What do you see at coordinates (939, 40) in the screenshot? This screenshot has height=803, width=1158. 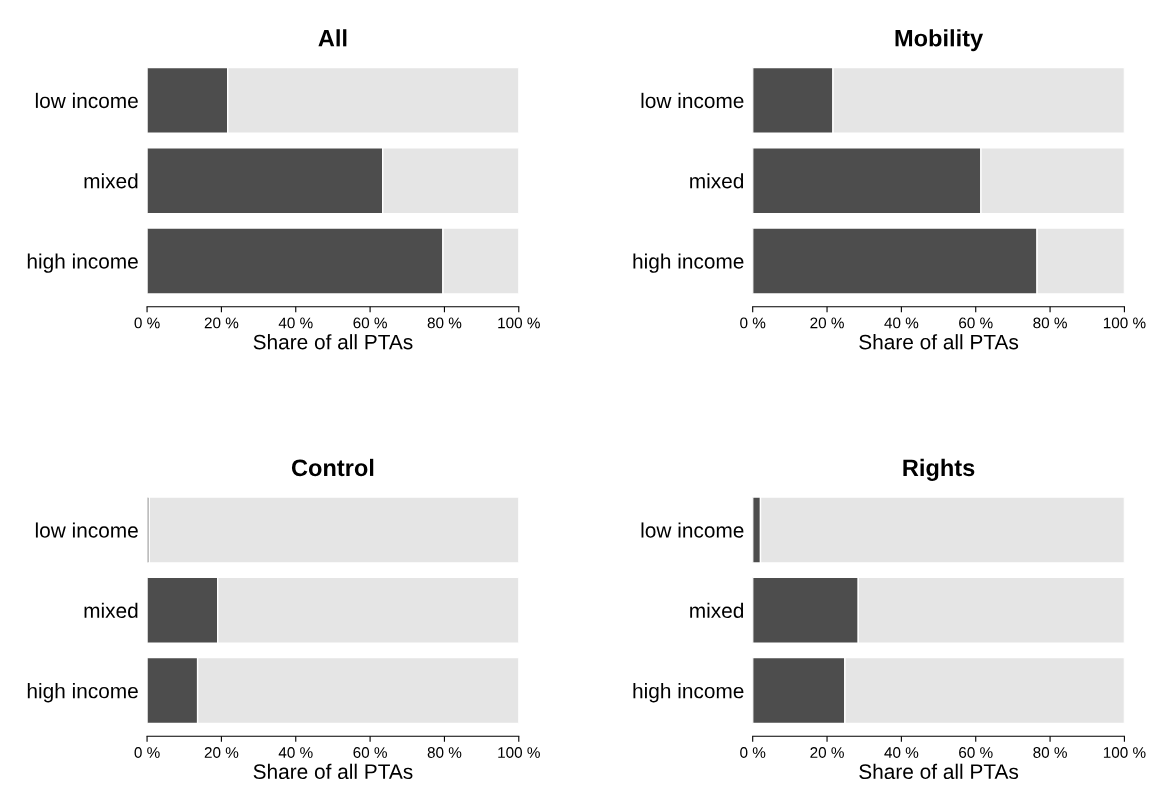 I see `chart-title: Mobility` at bounding box center [939, 40].